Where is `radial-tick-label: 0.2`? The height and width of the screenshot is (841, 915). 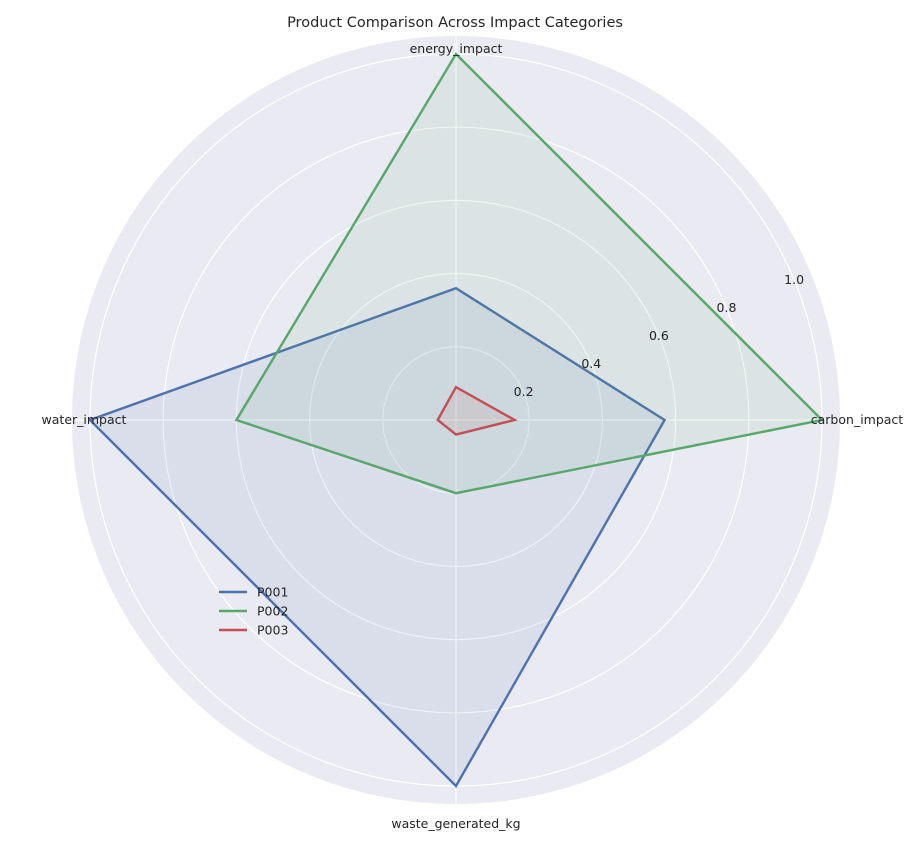 radial-tick-label: 0.2 is located at coordinates (524, 391).